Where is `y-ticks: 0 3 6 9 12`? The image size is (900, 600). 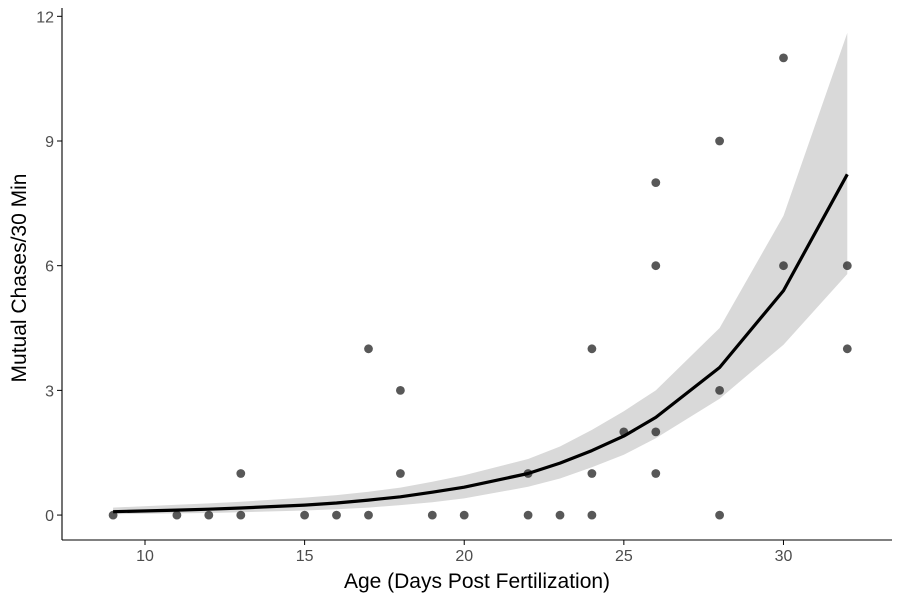 y-ticks: 0 3 6 9 12 is located at coordinates (49, 267).